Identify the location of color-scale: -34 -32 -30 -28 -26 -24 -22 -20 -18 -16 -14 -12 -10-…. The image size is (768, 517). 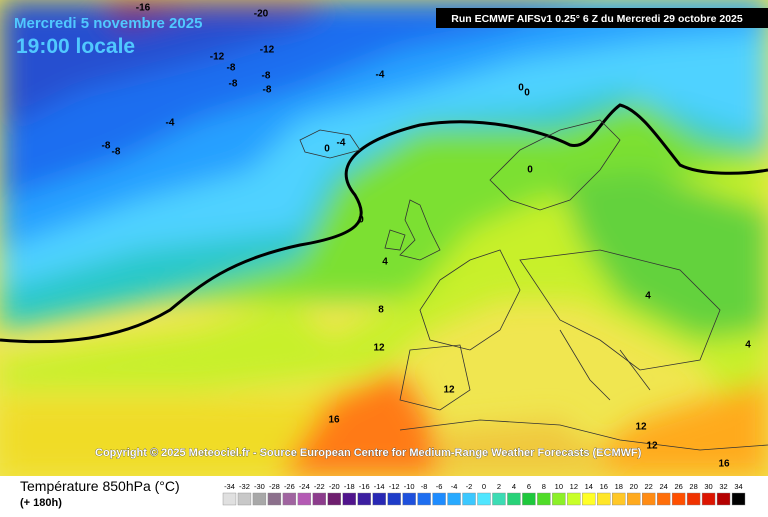
(484, 494).